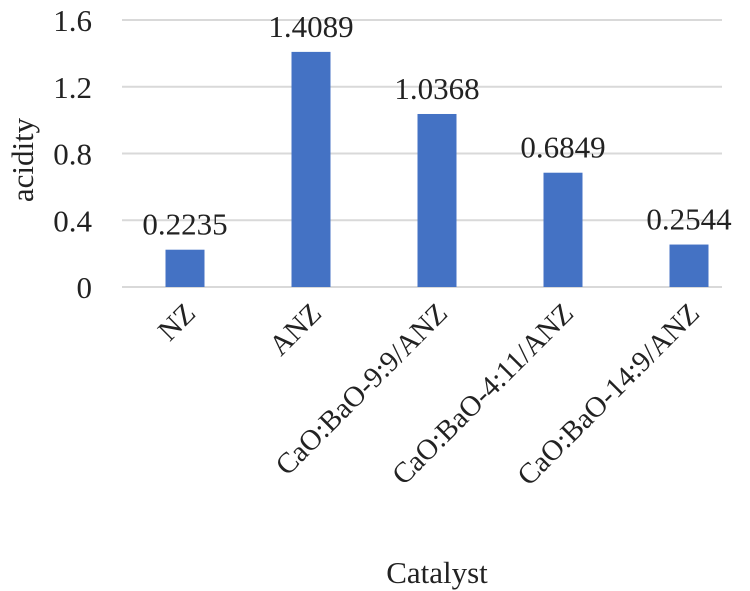  What do you see at coordinates (562, 147) in the screenshot?
I see `data-label: 0.6849` at bounding box center [562, 147].